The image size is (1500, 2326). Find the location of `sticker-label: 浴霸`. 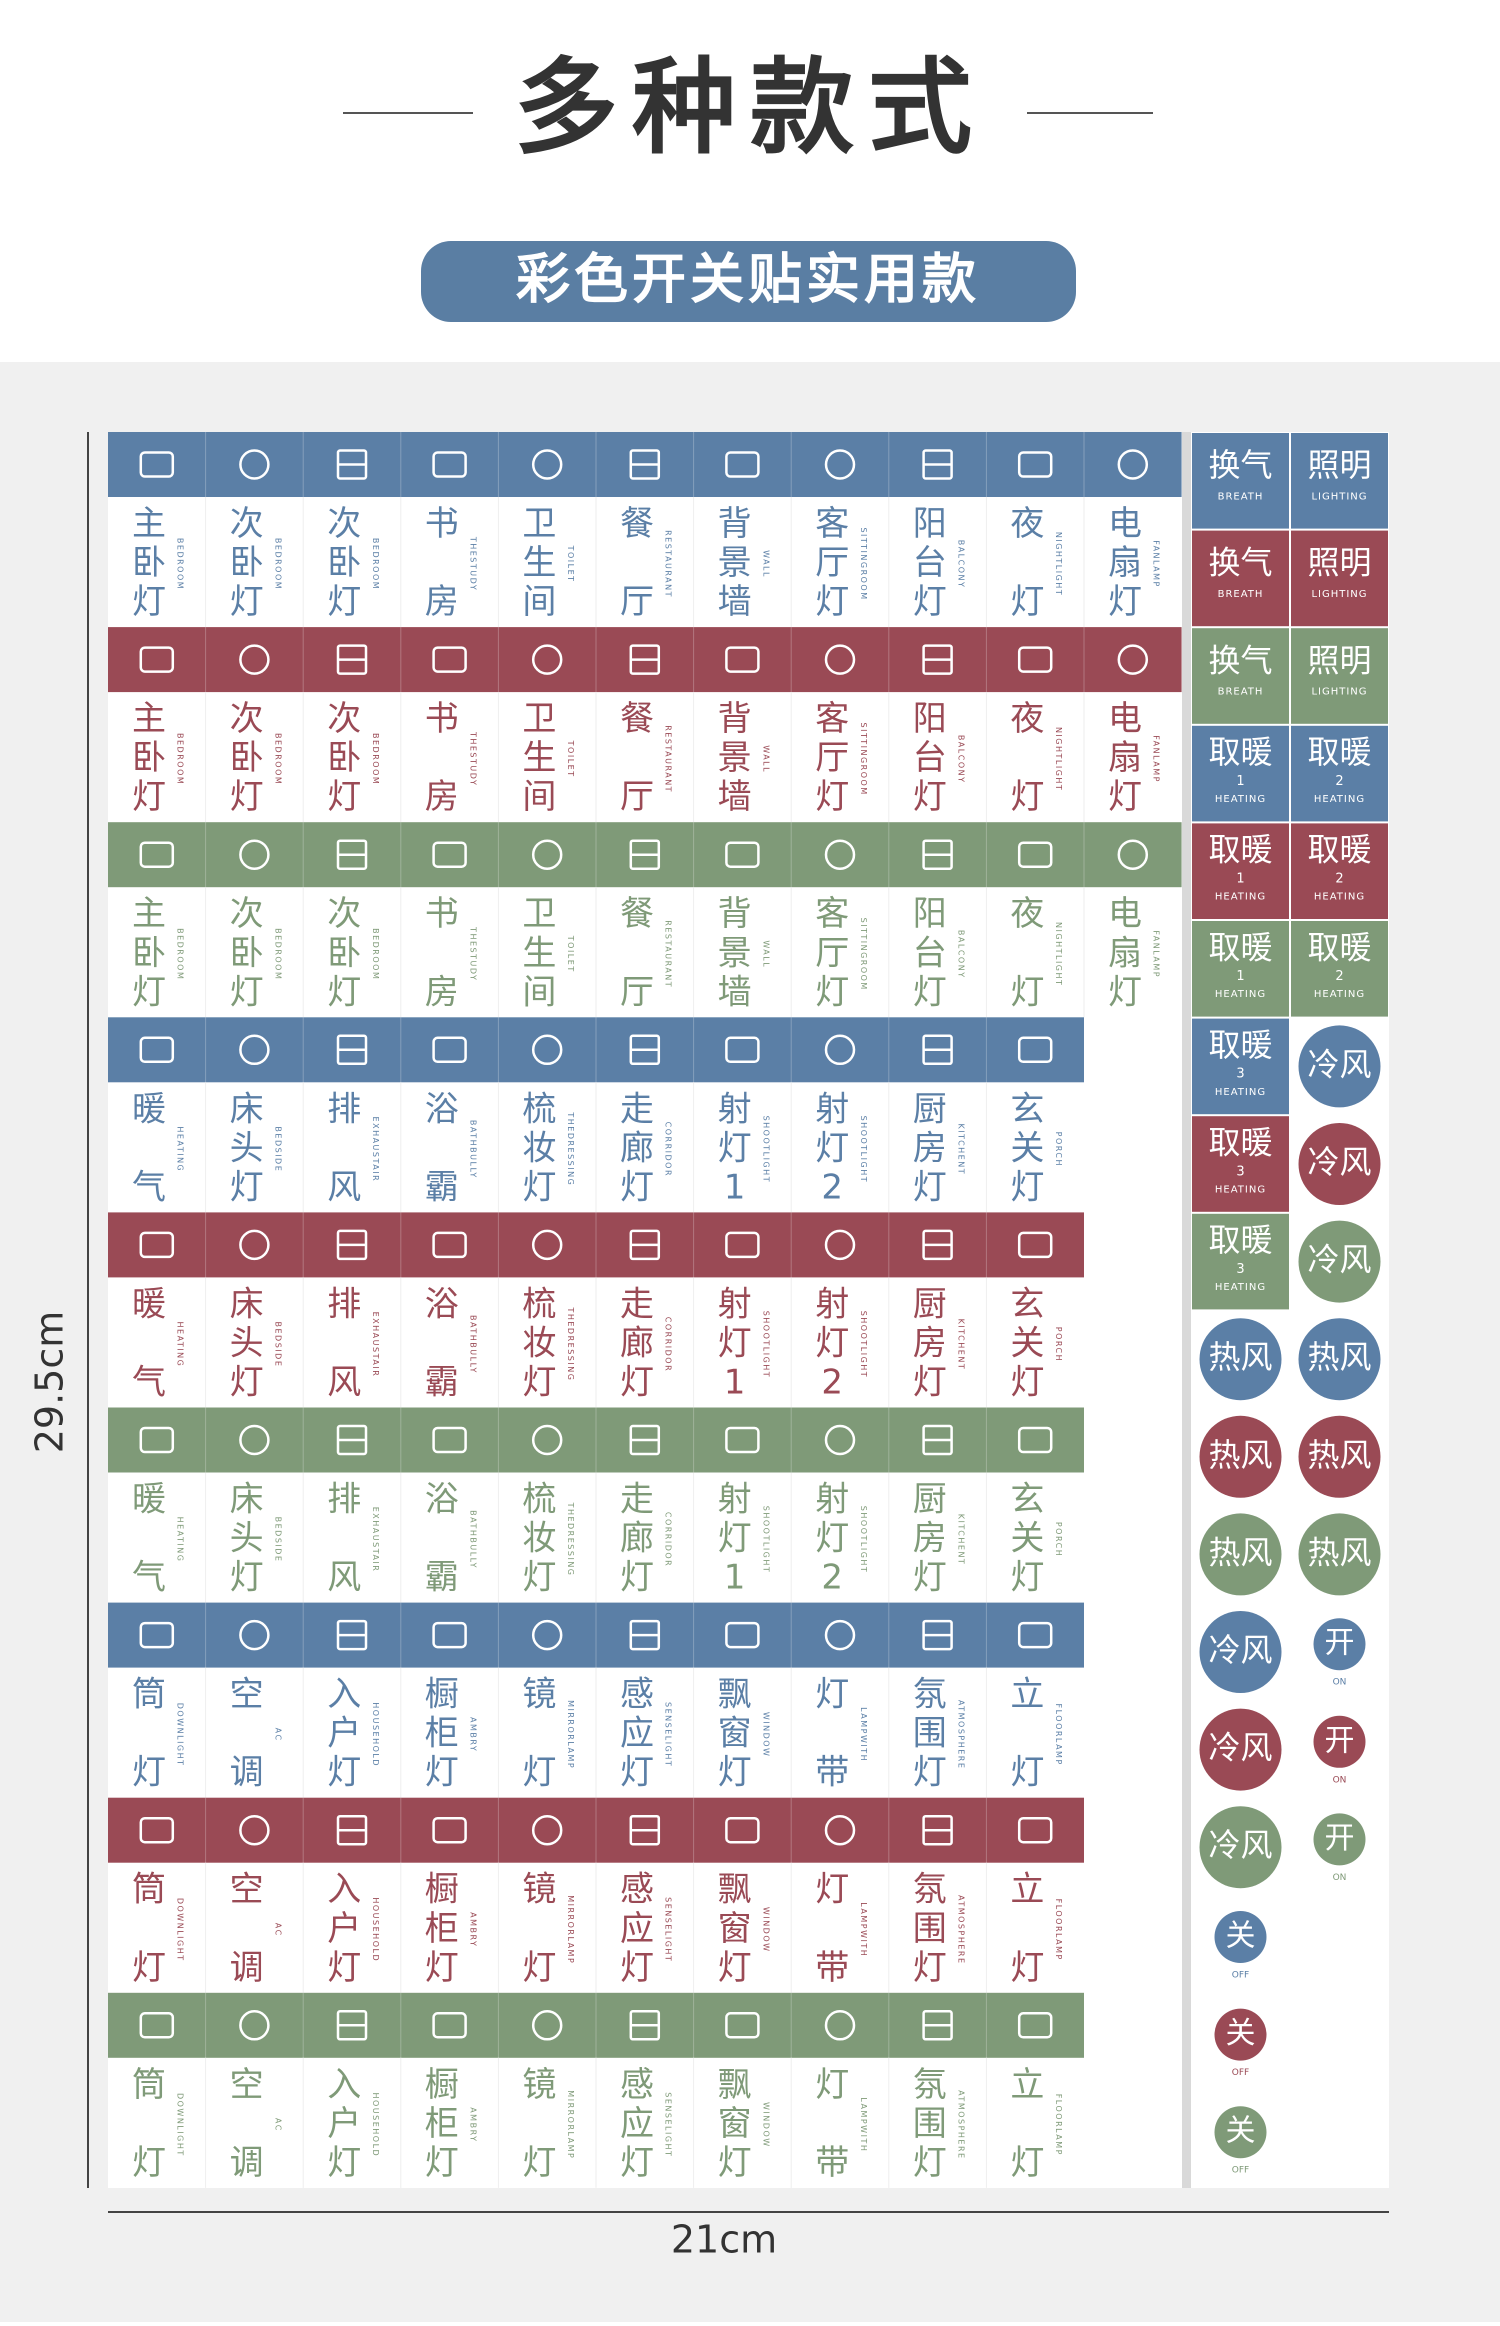

sticker-label: 浴霸 is located at coordinates (442, 1538).